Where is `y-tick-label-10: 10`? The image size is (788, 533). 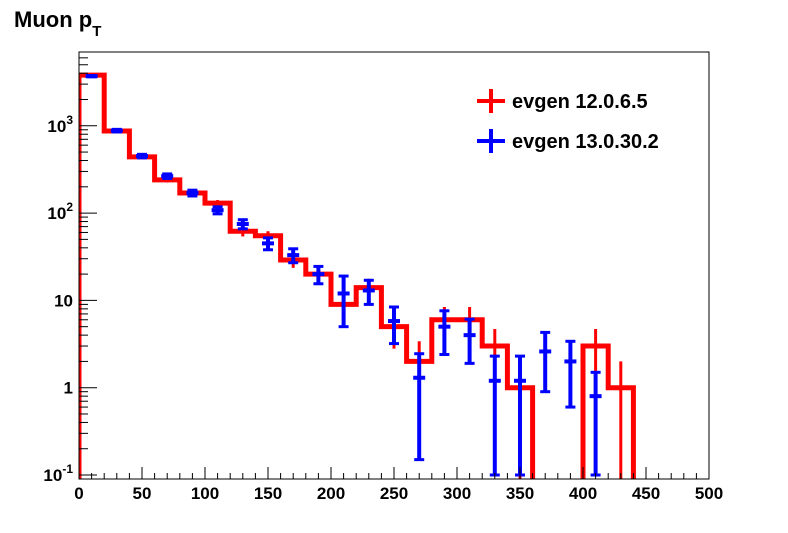
y-tick-label-10: 10 is located at coordinates (63, 300).